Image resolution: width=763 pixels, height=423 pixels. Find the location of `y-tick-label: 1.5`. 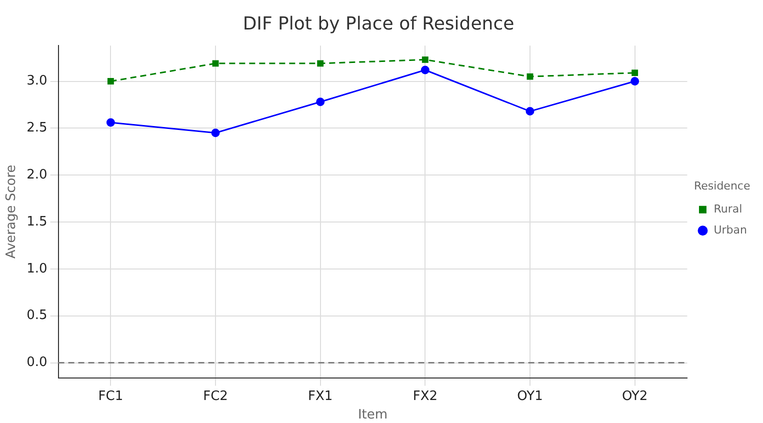

y-tick-label: 1.5 is located at coordinates (37, 222).